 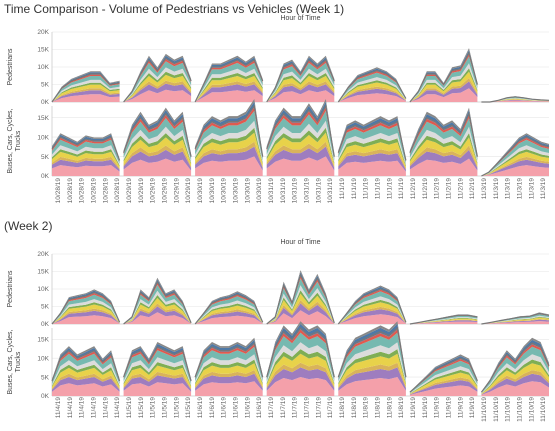 I want to click on x-tick-label: 10/30/19, so click(x=235, y=191).